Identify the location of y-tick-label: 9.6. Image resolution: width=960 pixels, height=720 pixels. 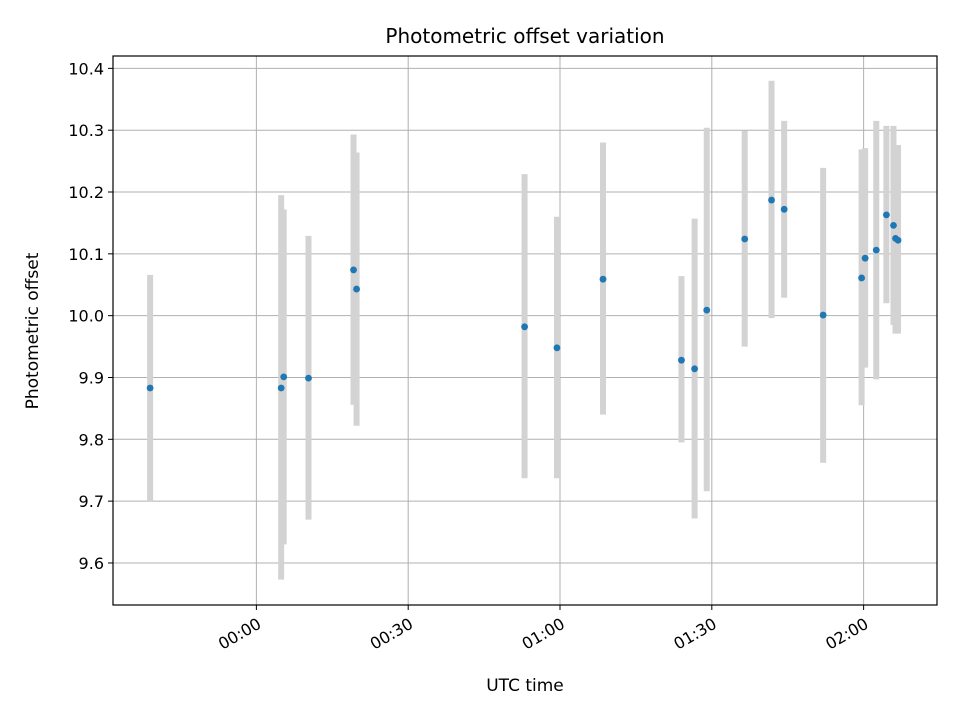
(91, 563).